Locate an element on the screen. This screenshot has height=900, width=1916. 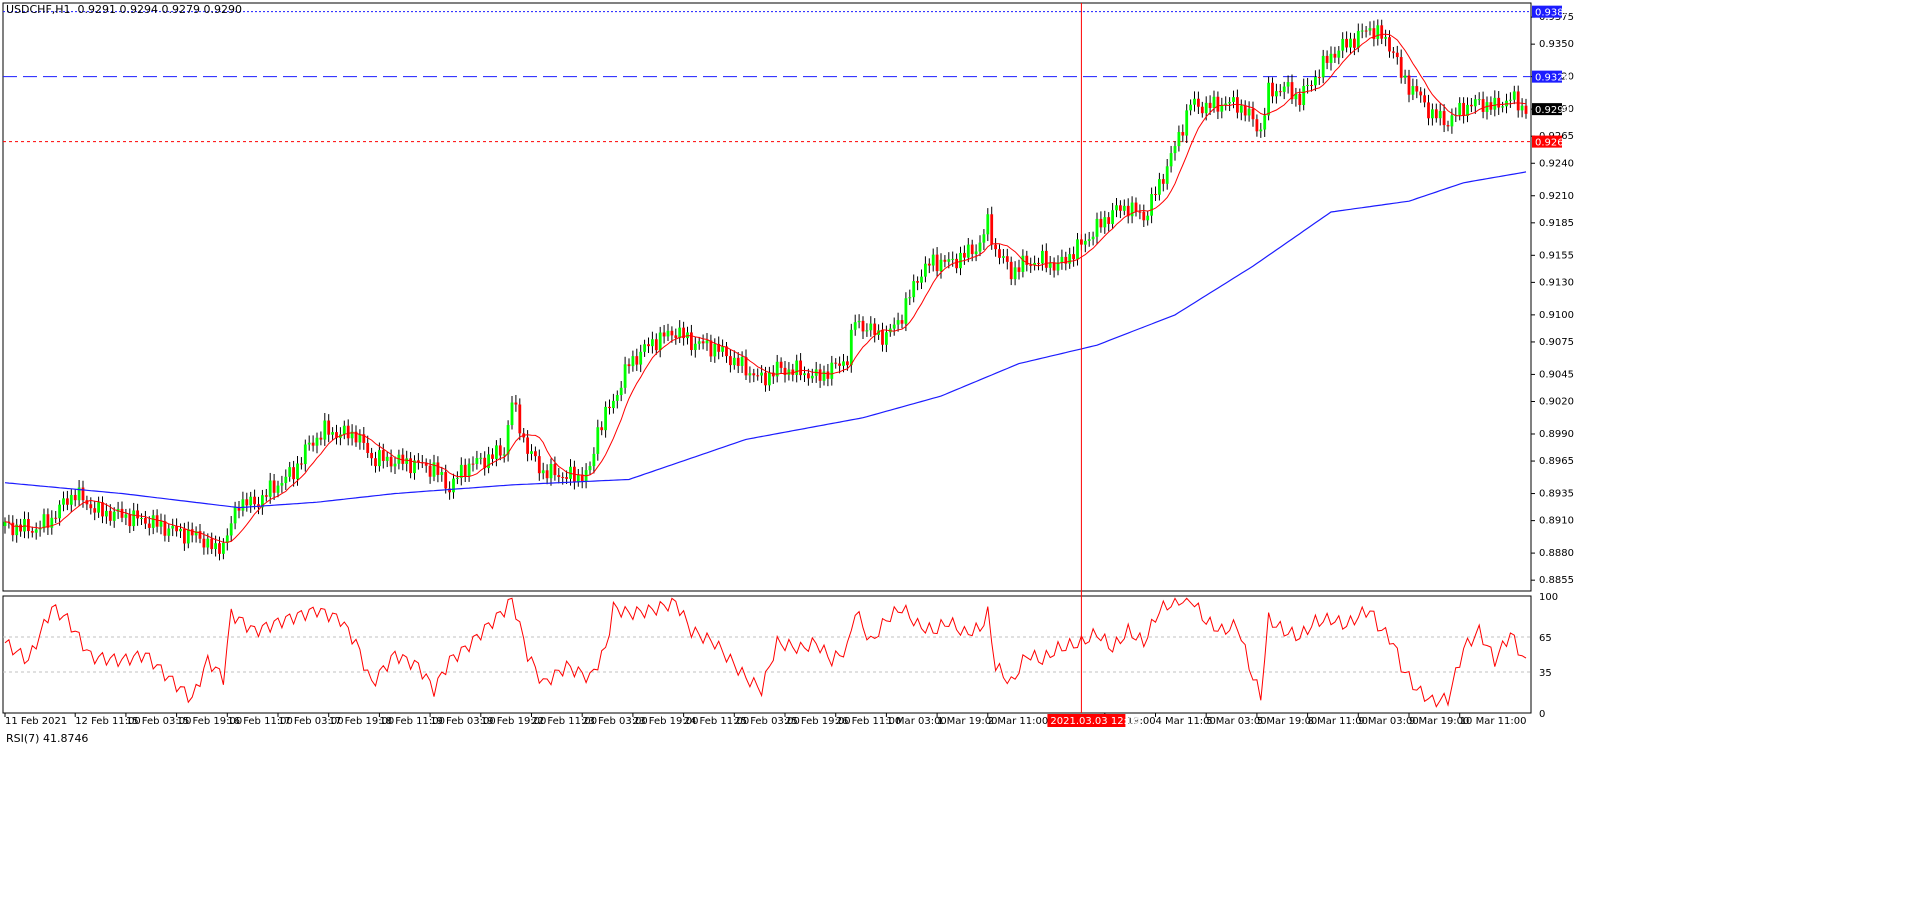
rsi-tick-label: 65 is located at coordinates (1545, 638).